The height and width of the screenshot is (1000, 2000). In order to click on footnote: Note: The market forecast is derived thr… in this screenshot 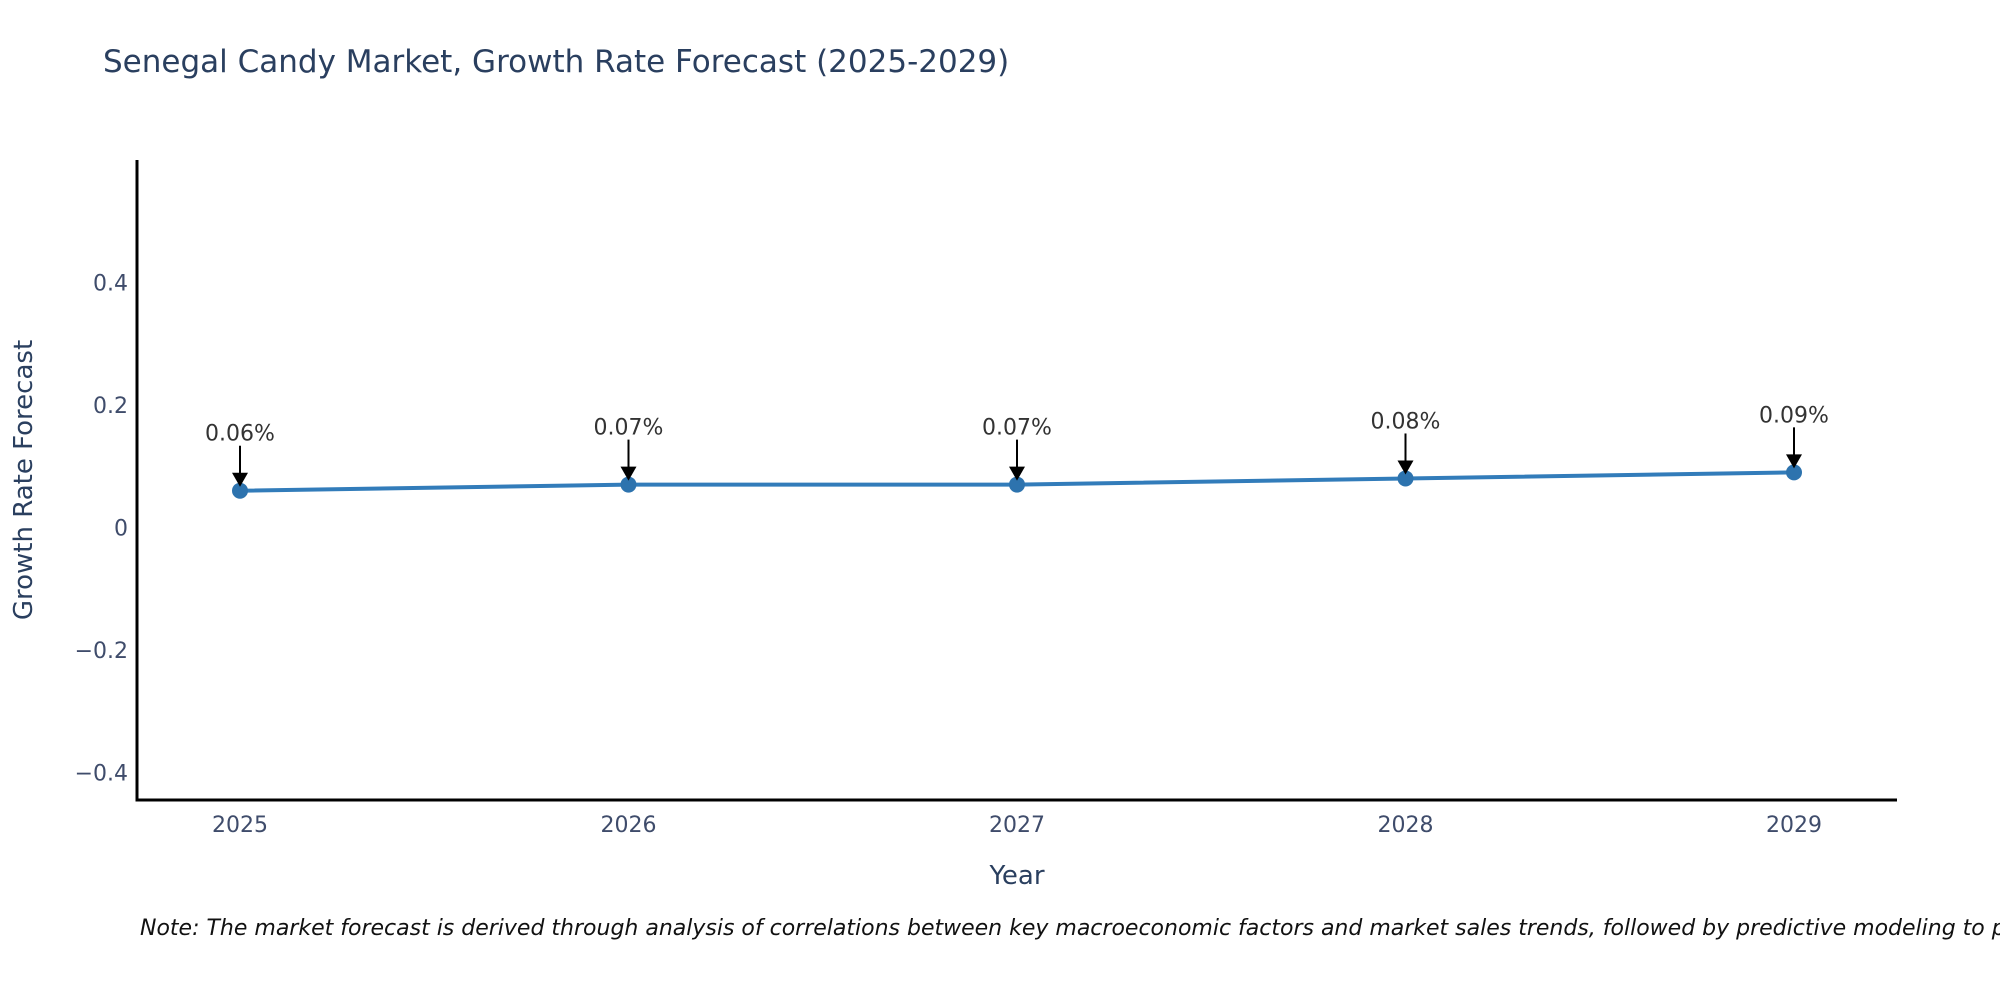, I will do `click(1070, 928)`.